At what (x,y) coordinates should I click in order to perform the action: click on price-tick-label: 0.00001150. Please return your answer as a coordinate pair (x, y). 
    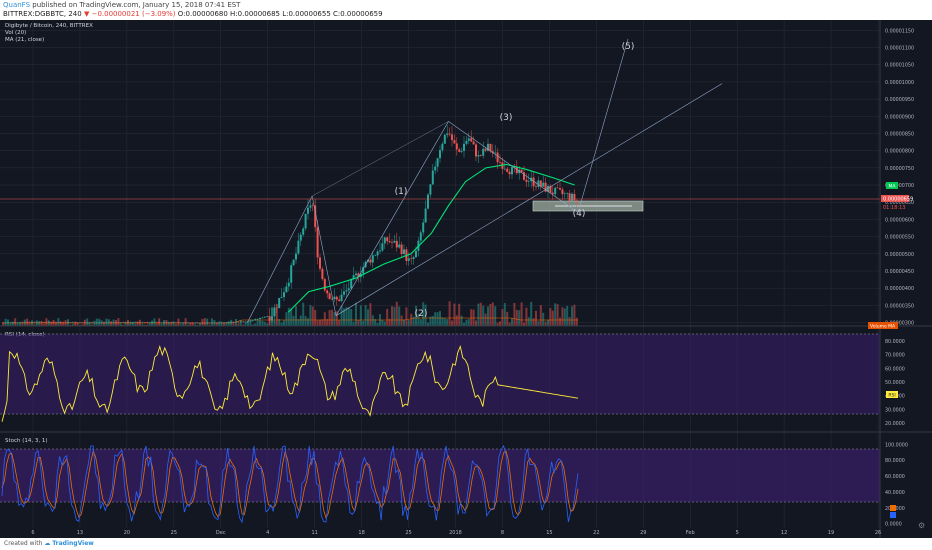
    Looking at the image, I should click on (899, 31).